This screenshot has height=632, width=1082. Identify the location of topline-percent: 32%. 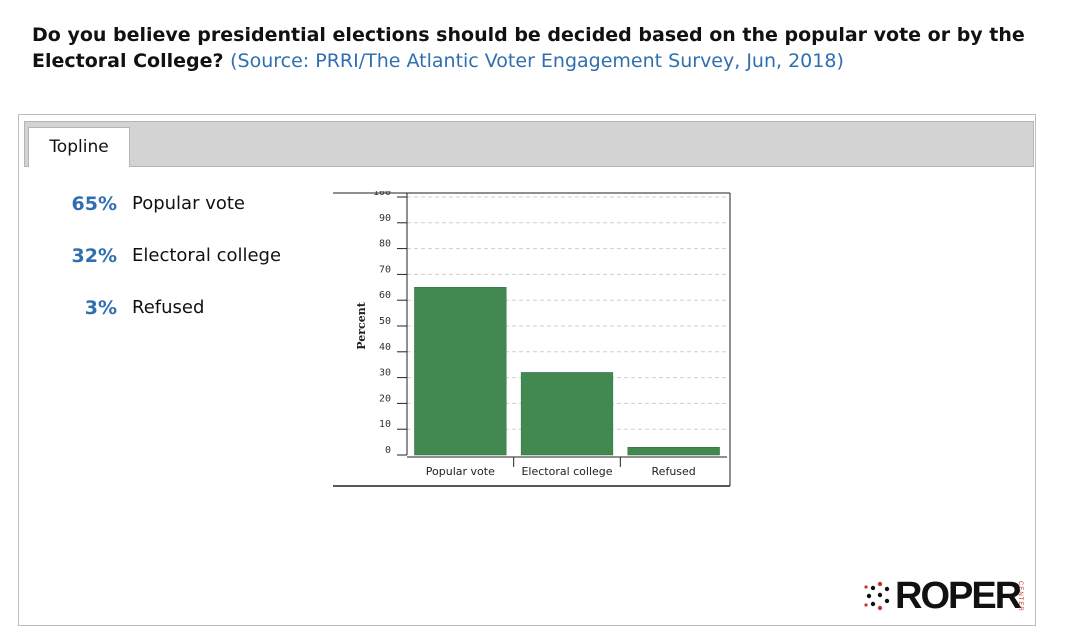
(94, 256).